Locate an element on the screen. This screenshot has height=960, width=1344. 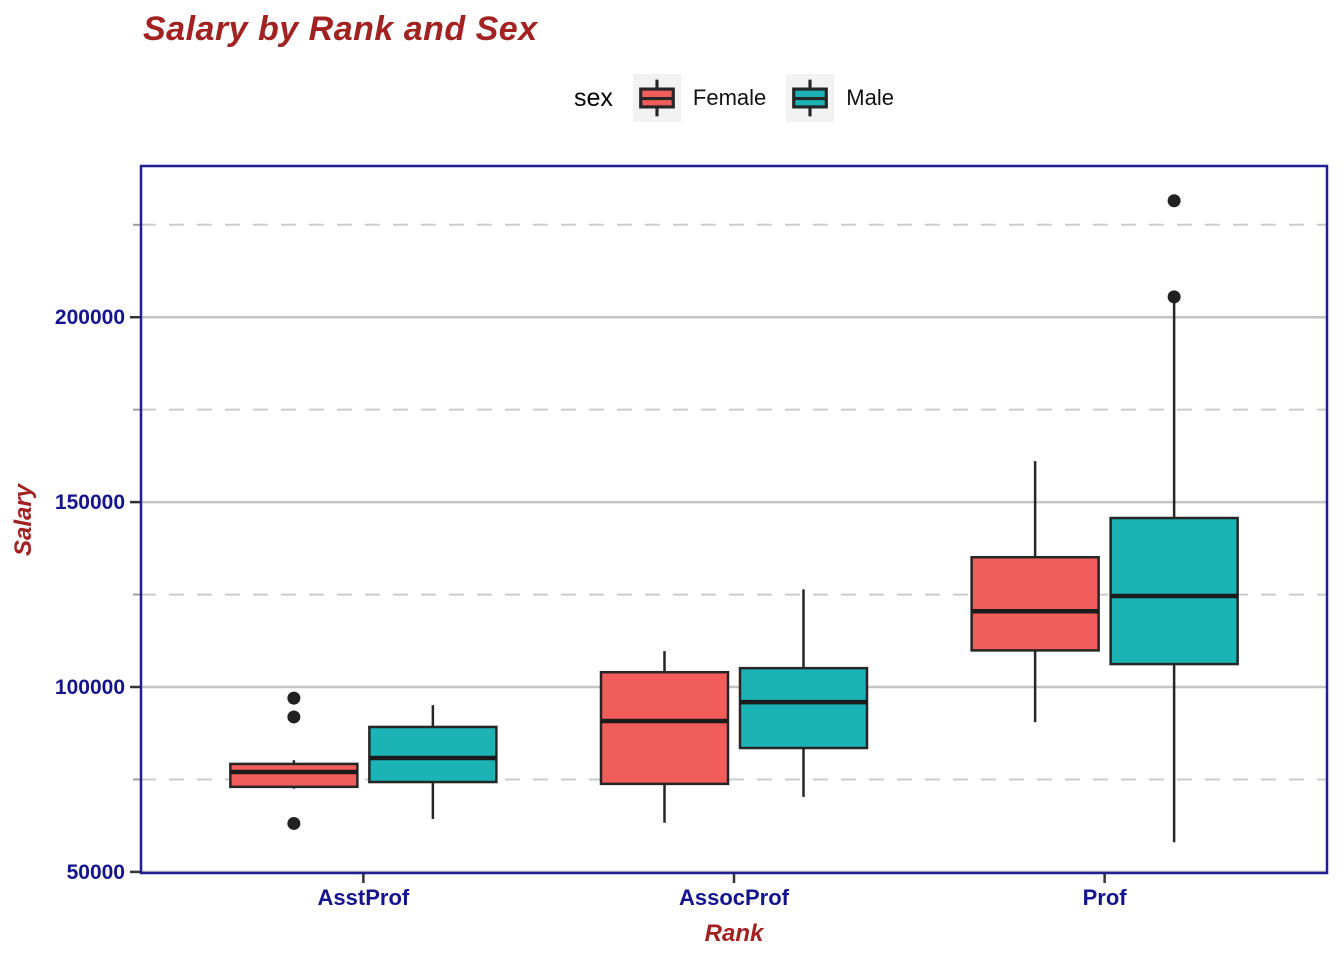
legend-key-female is located at coordinates (656, 98).